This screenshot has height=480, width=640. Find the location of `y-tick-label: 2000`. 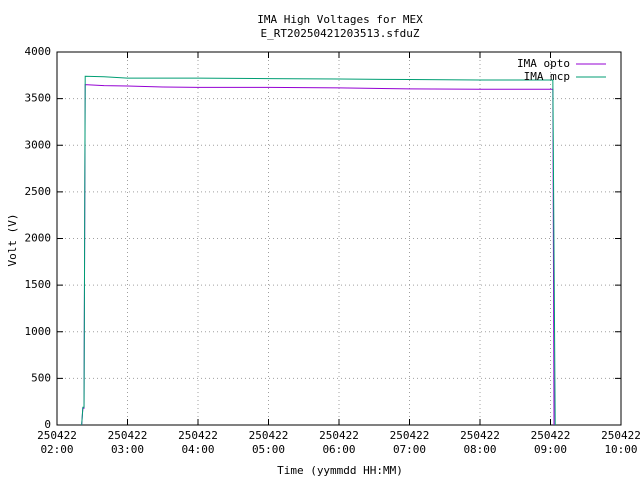

y-tick-label: 2000 is located at coordinates (38, 238).